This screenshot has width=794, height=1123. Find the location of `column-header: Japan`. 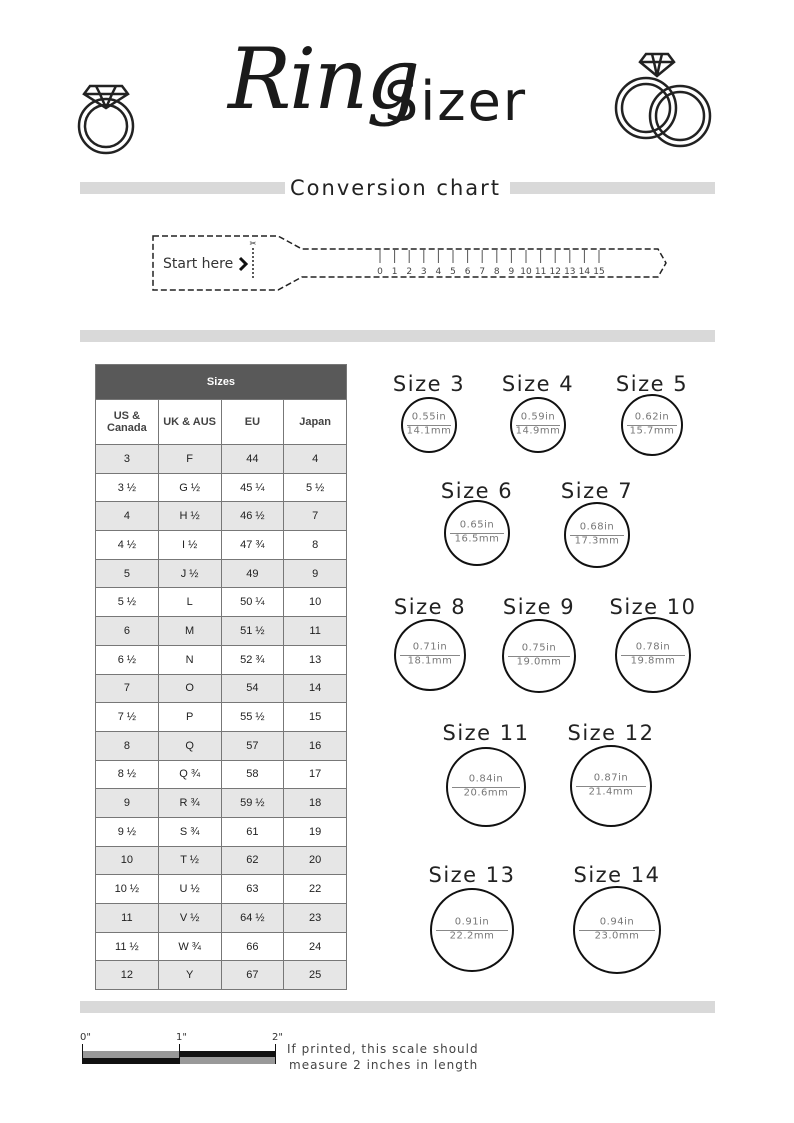

column-header: Japan is located at coordinates (315, 422).